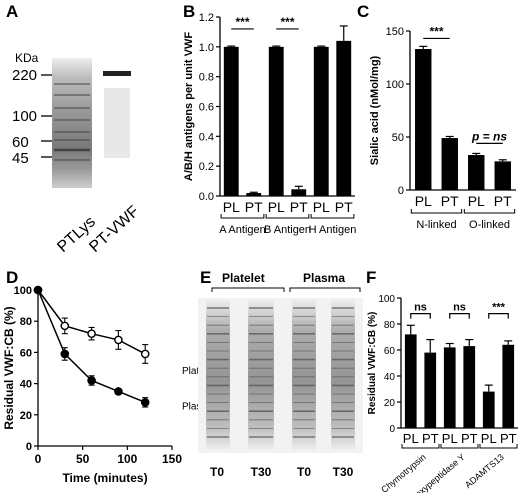 The image size is (520, 493). Describe the element at coordinates (436, 225) in the screenshot. I see `group-label: N-linked` at that location.